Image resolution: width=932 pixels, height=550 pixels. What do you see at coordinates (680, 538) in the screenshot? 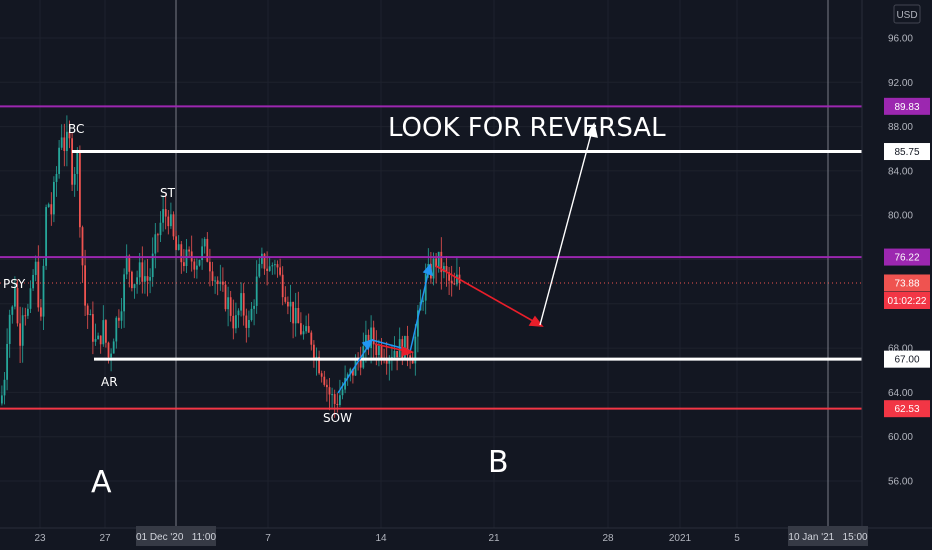
I see `time-tick-label: 2021` at bounding box center [680, 538].